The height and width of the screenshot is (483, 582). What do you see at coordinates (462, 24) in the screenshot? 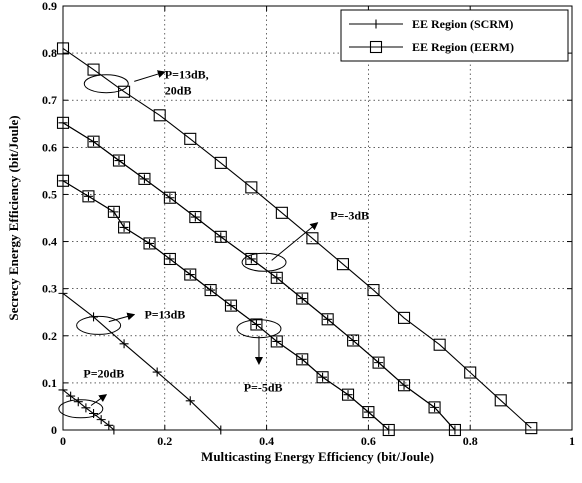
I see `legend-label: EE Region (SCRM)` at bounding box center [462, 24].